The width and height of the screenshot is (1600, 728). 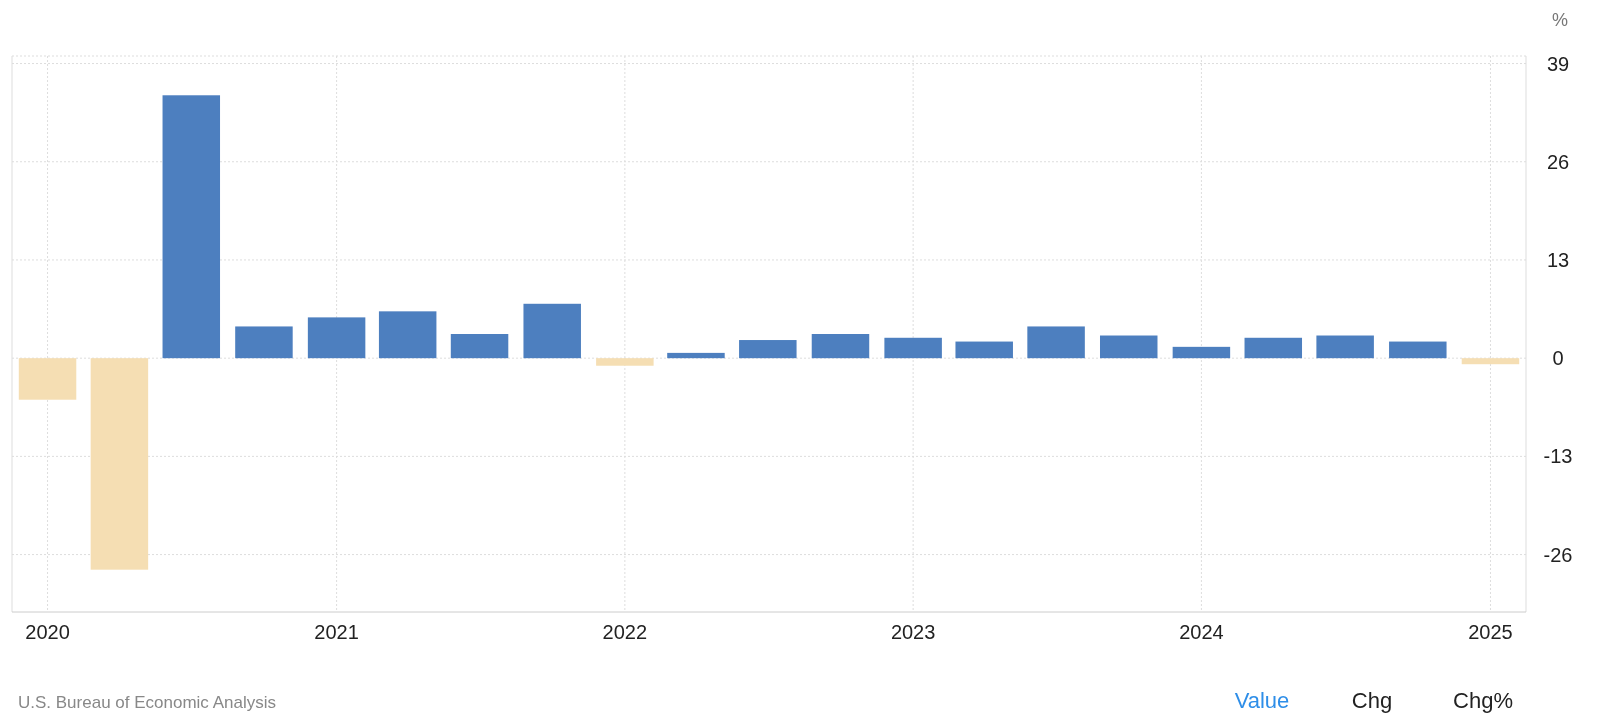 What do you see at coordinates (47, 632) in the screenshot?
I see `x-tick-label: 2020` at bounding box center [47, 632].